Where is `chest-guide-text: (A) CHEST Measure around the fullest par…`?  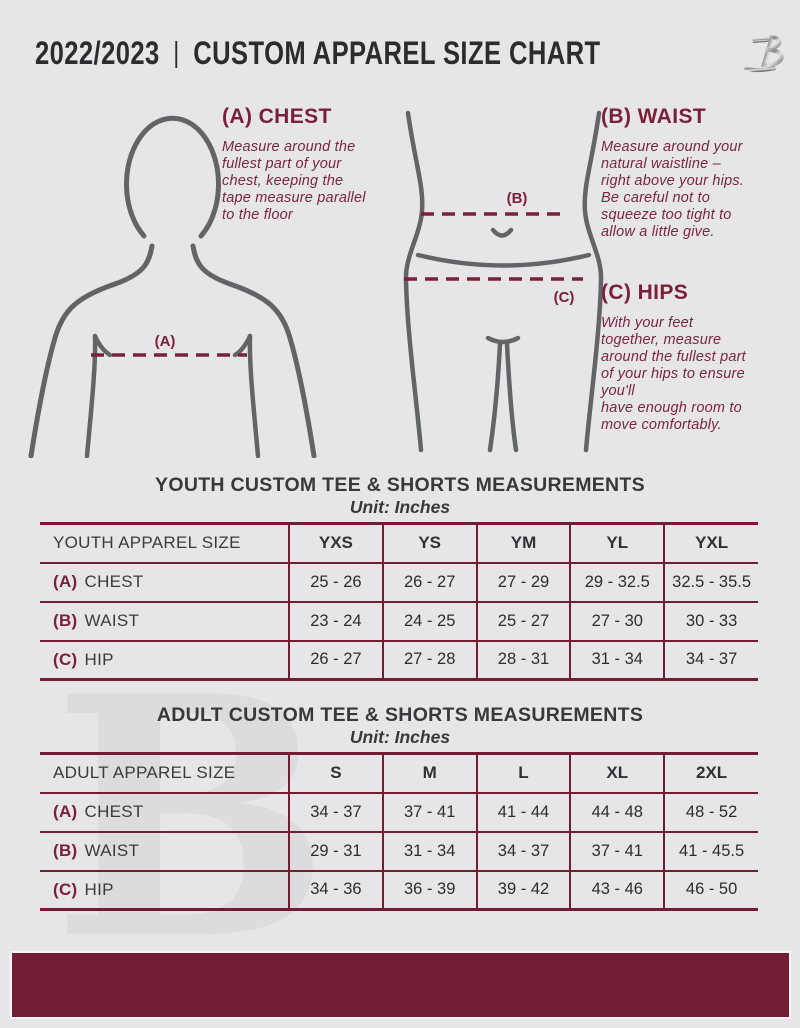 chest-guide-text: (A) CHEST Measure around the fullest par… is located at coordinates (322, 164).